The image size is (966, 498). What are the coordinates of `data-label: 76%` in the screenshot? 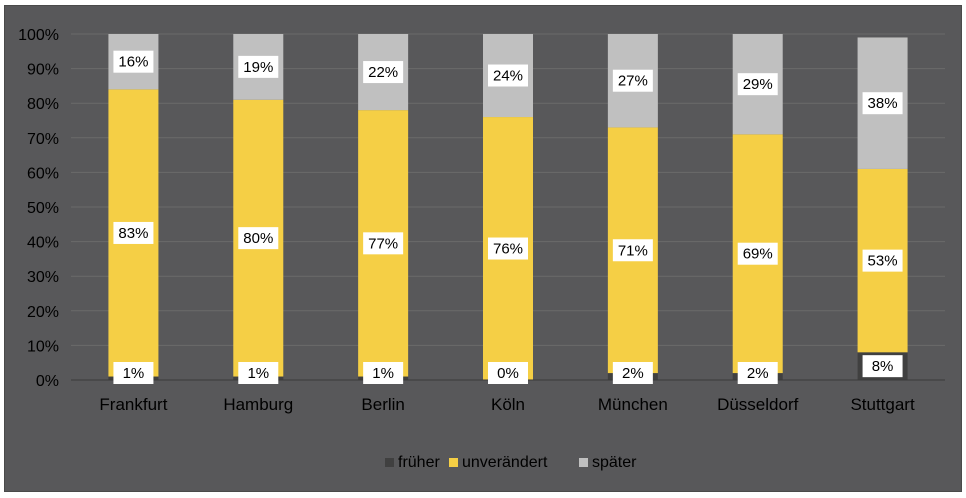 It's located at (508, 249).